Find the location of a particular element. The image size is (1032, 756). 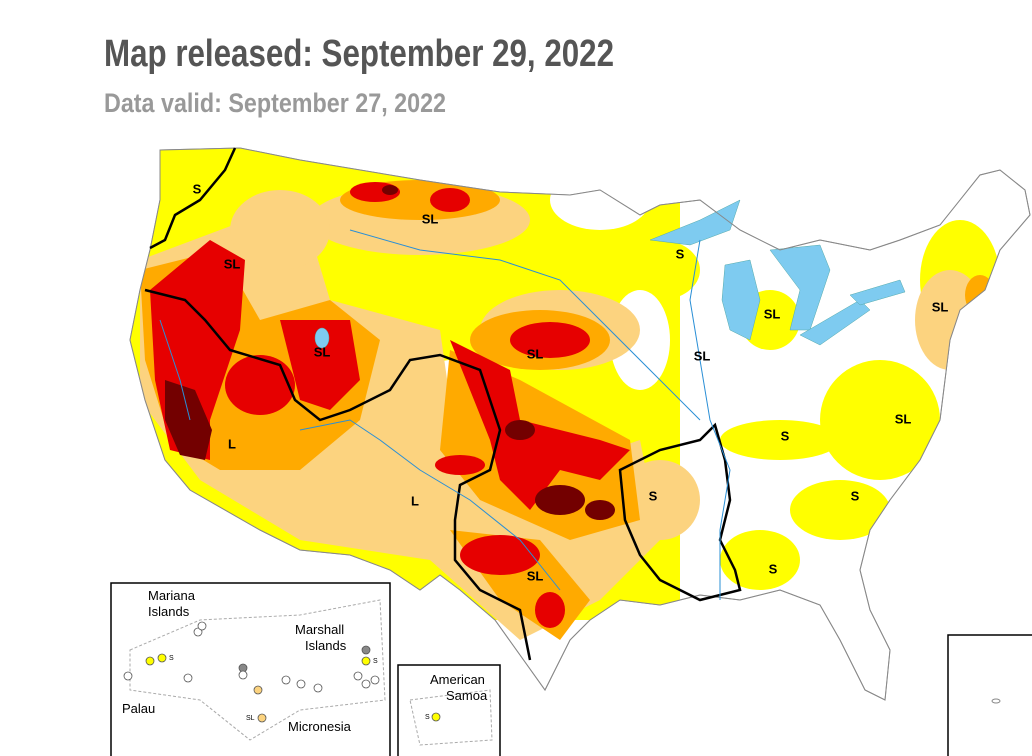

inset-label: Micronesia is located at coordinates (320, 726).